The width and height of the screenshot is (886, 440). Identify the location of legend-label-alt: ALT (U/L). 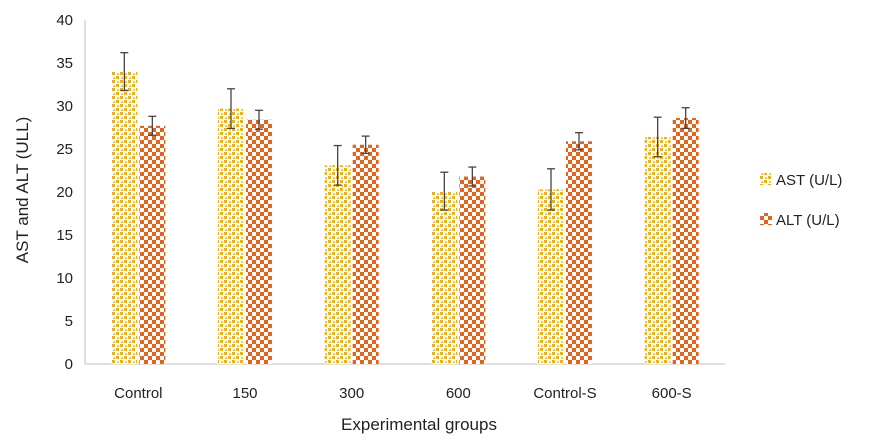
(808, 220).